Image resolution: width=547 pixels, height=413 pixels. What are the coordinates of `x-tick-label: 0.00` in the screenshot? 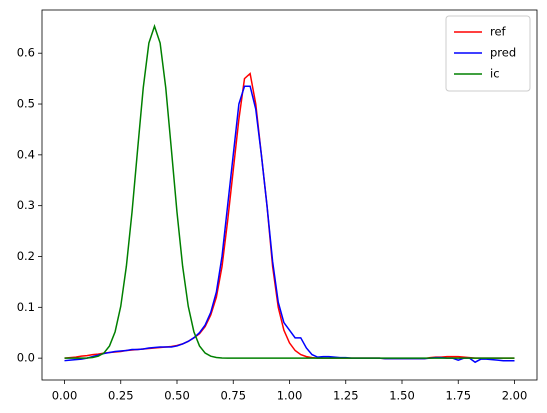 It's located at (65, 396).